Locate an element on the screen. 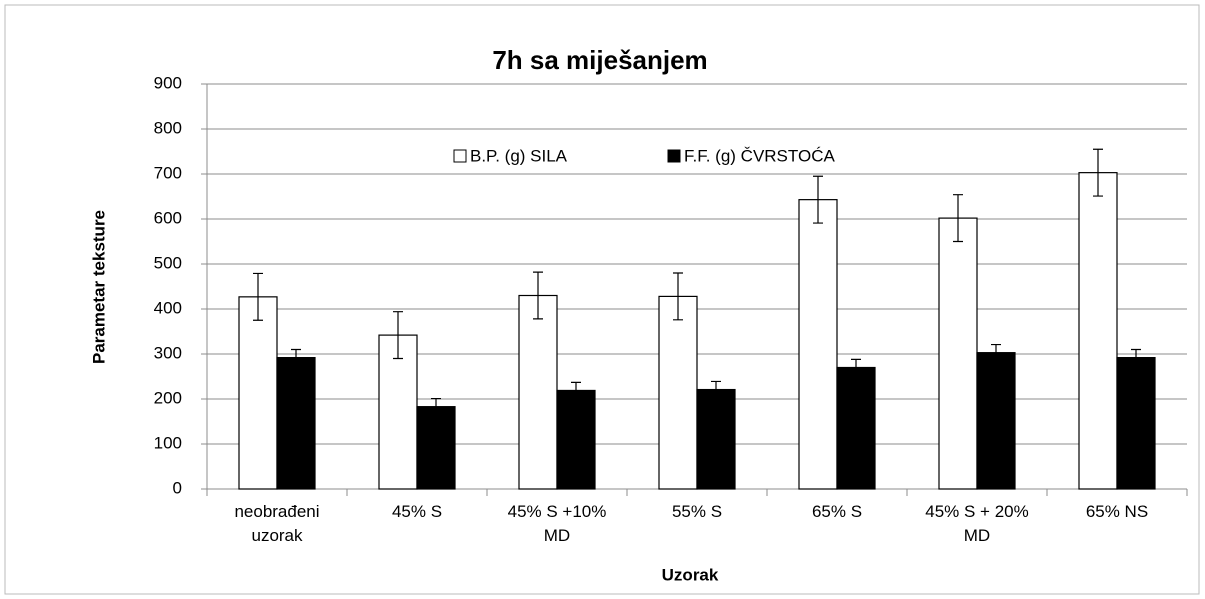 The width and height of the screenshot is (1205, 599). y-axis-title: Parametar teksture is located at coordinates (98, 287).